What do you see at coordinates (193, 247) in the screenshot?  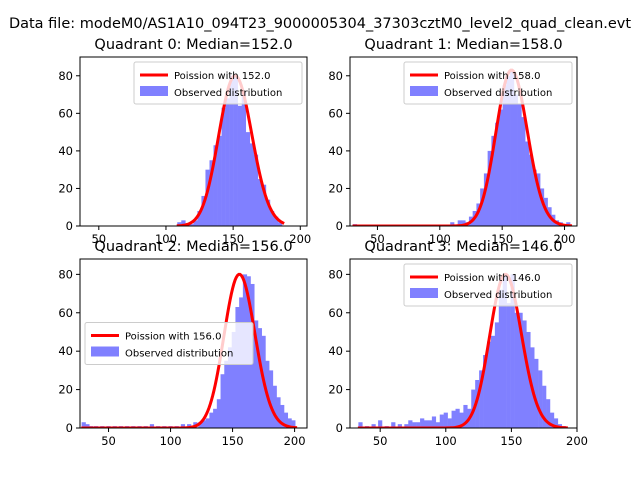 I see `panel-title: Quadrant 2: Median=156.0` at bounding box center [193, 247].